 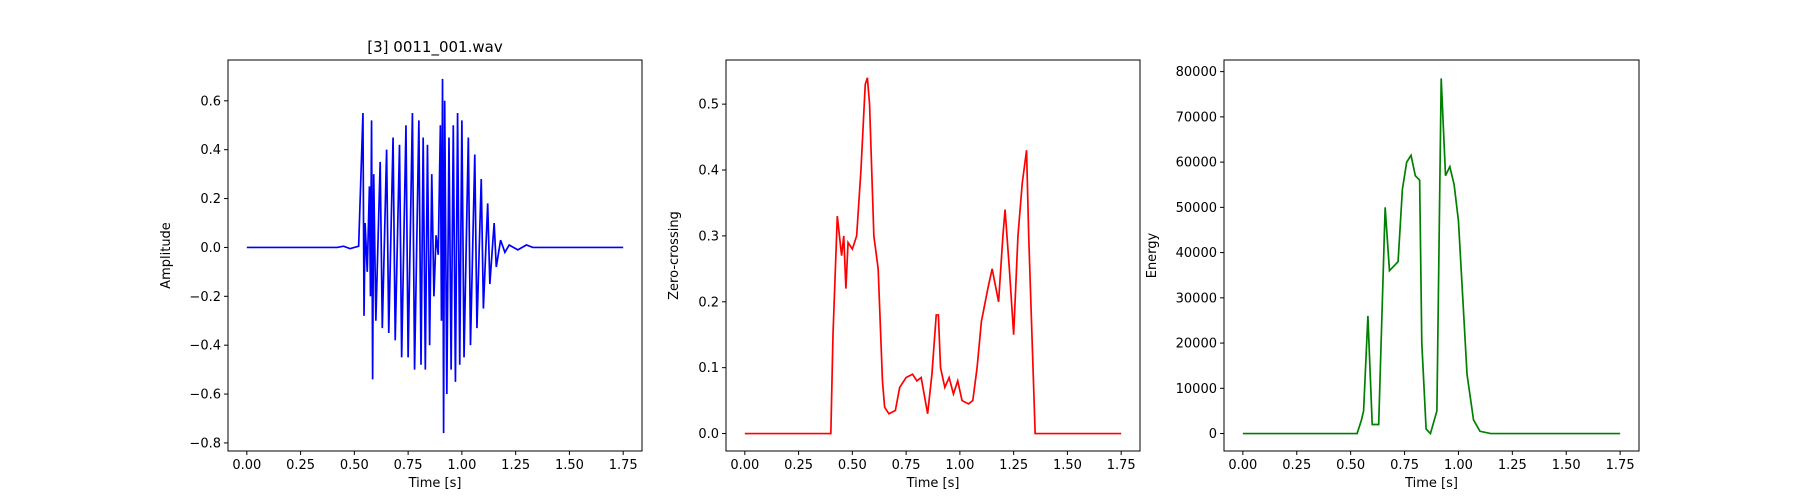 I want to click on y-tick-label: 40000, so click(x=1196, y=253).